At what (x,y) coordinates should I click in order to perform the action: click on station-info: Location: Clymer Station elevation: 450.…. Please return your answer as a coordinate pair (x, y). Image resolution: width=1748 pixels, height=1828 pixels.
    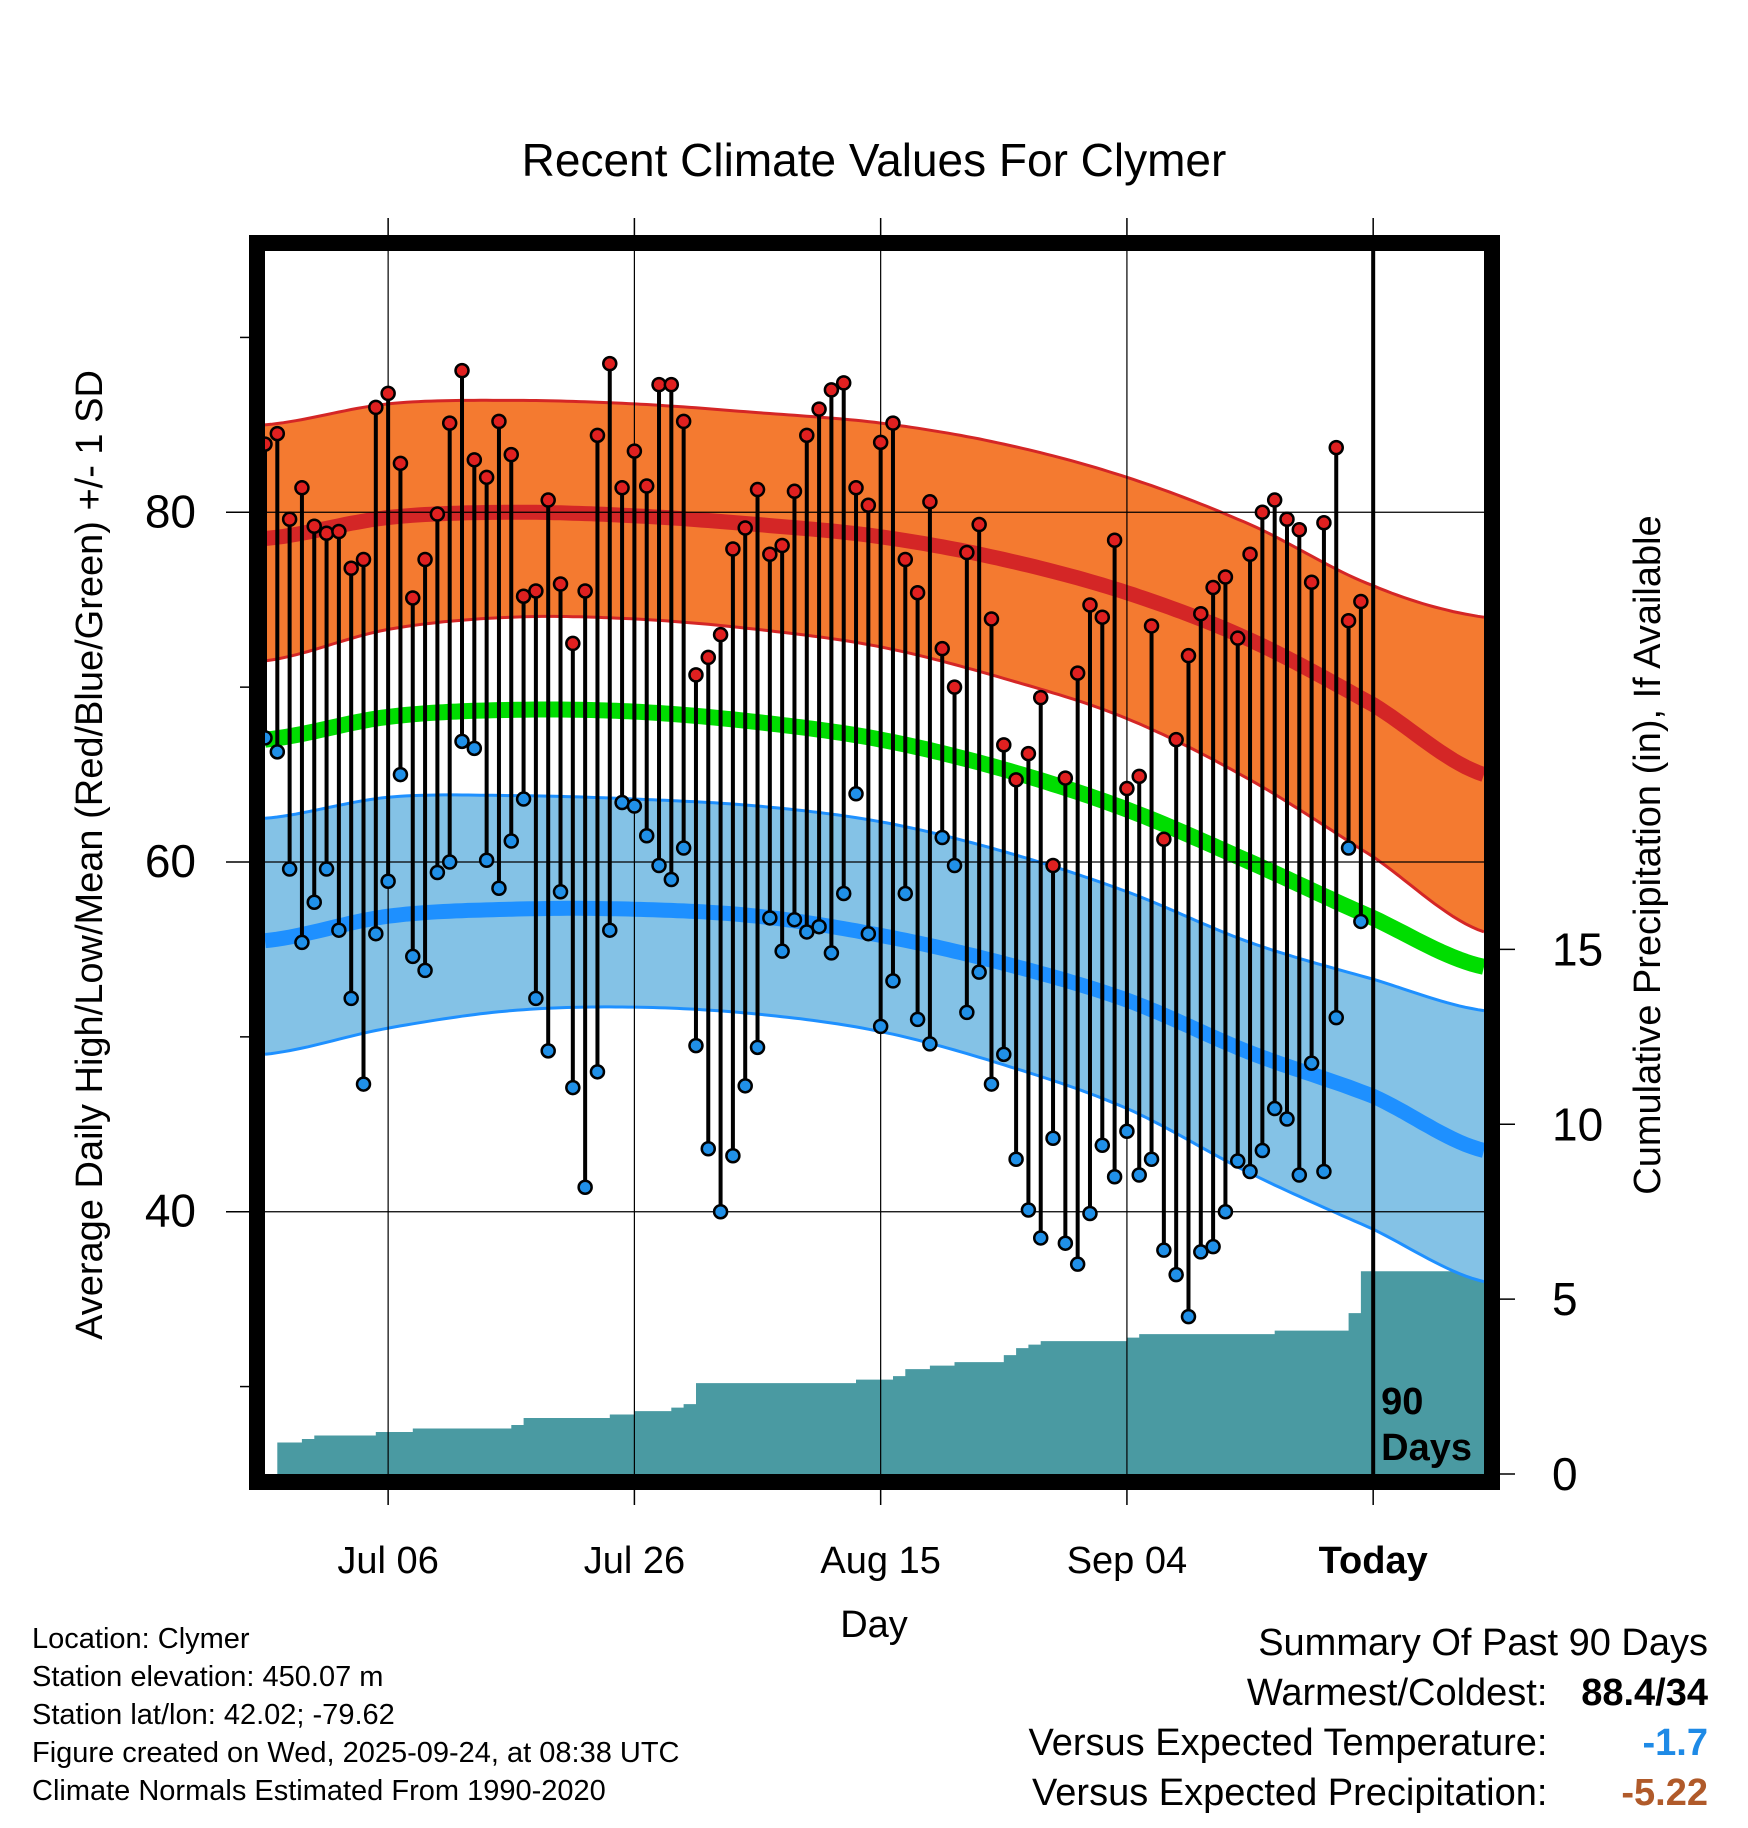
    Looking at the image, I should click on (356, 1715).